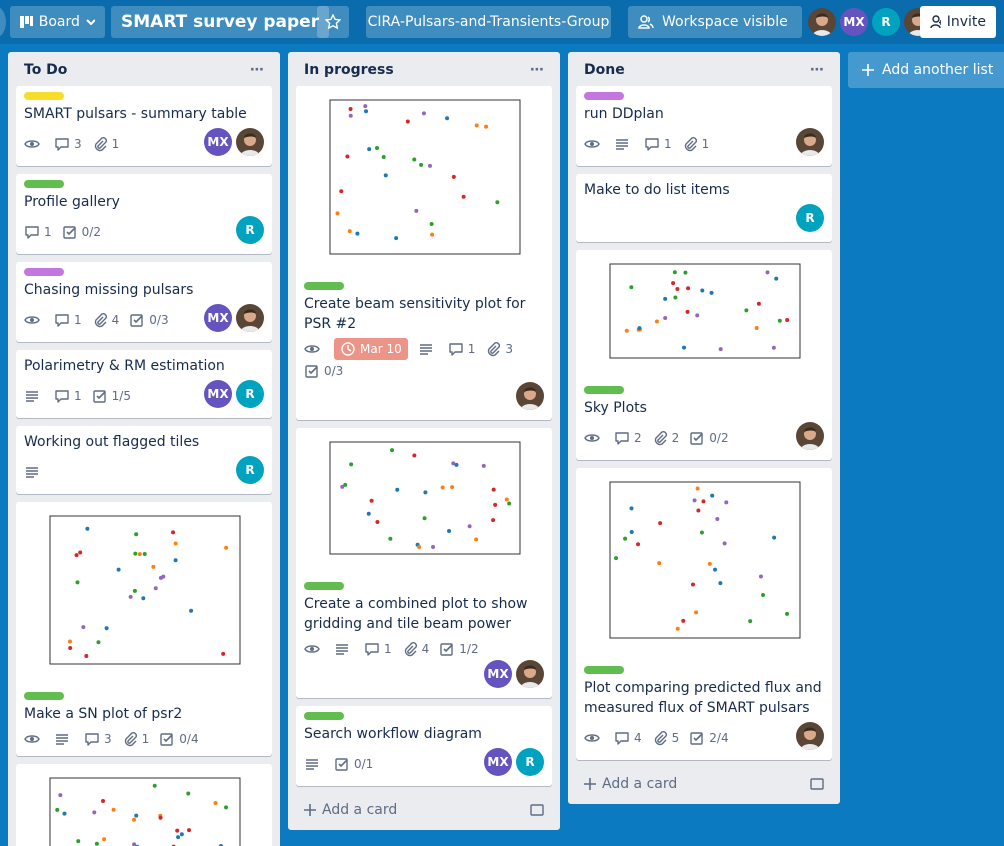  What do you see at coordinates (108, 739) in the screenshot?
I see `comments-count: 3` at bounding box center [108, 739].